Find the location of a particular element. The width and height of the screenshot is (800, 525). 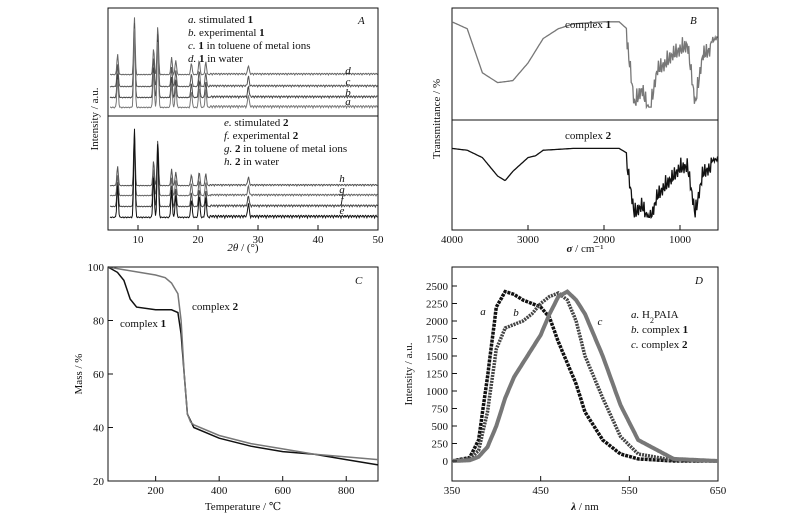

panel-c-xtick-label: 600 is located at coordinates (282, 491).